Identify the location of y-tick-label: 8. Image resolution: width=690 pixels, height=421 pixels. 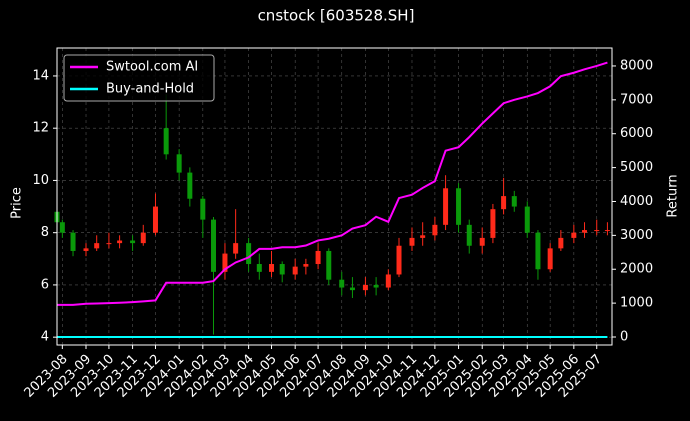
(45, 232).